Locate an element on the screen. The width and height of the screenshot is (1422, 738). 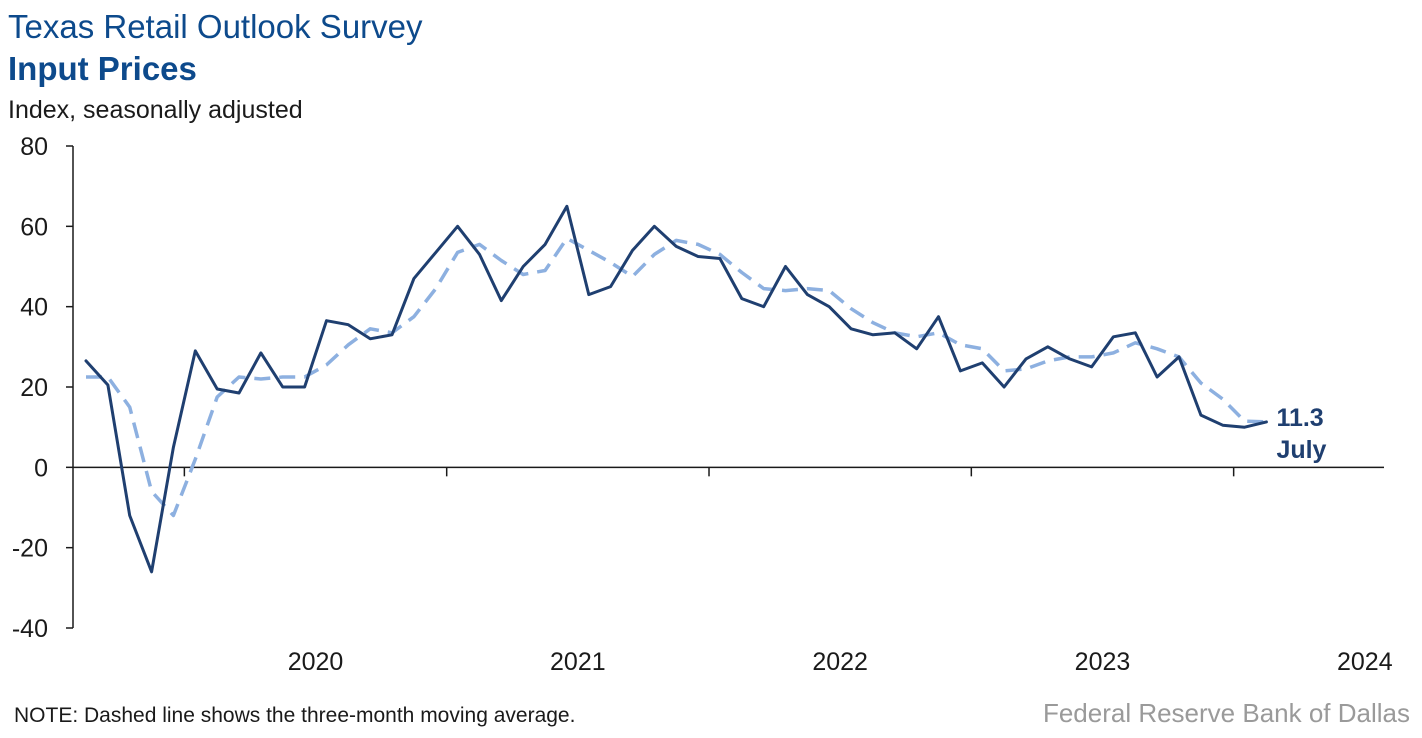
x-tick-label: 2023 is located at coordinates (1103, 662).